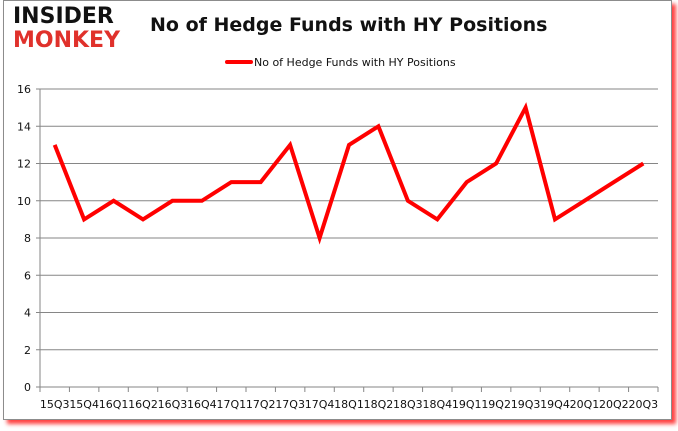 The image size is (678, 431). Describe the element at coordinates (643, 404) in the screenshot. I see `x-tick-label: 20Q3` at that location.